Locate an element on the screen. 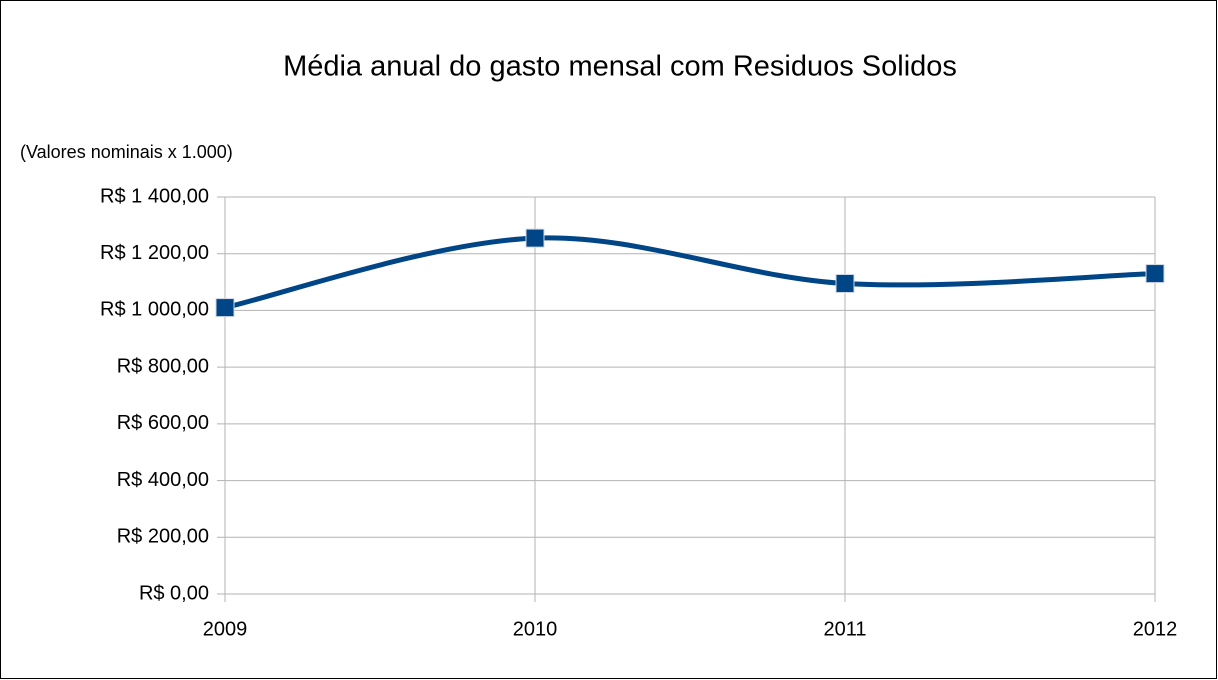 Image resolution: width=1218 pixels, height=680 pixels. y-tick-label: R$ 1 200,00 is located at coordinates (154, 253).